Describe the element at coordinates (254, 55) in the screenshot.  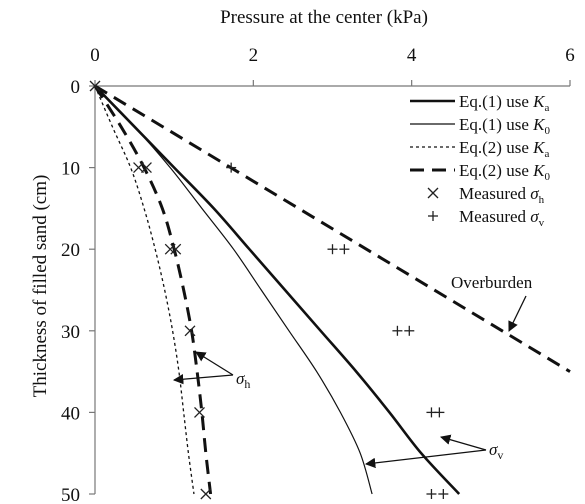
I see `x-tick-label: 2` at that location.